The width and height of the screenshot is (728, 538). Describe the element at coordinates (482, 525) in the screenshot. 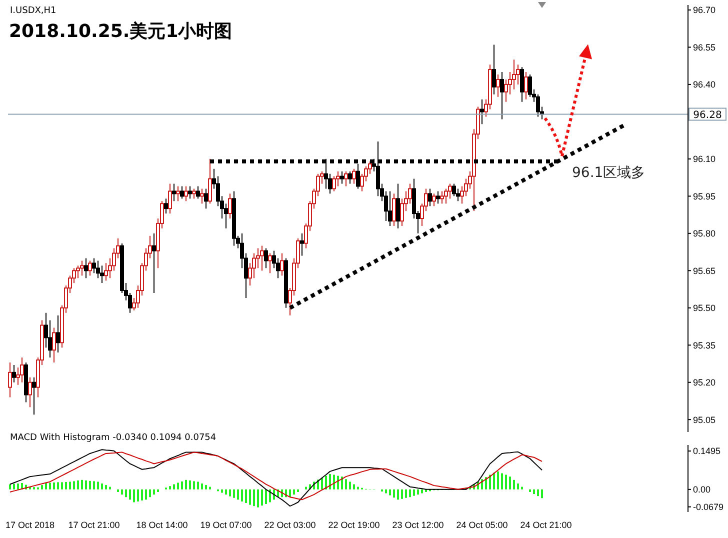

I see `x-tick-label: 24 Oct 05:00` at that location.